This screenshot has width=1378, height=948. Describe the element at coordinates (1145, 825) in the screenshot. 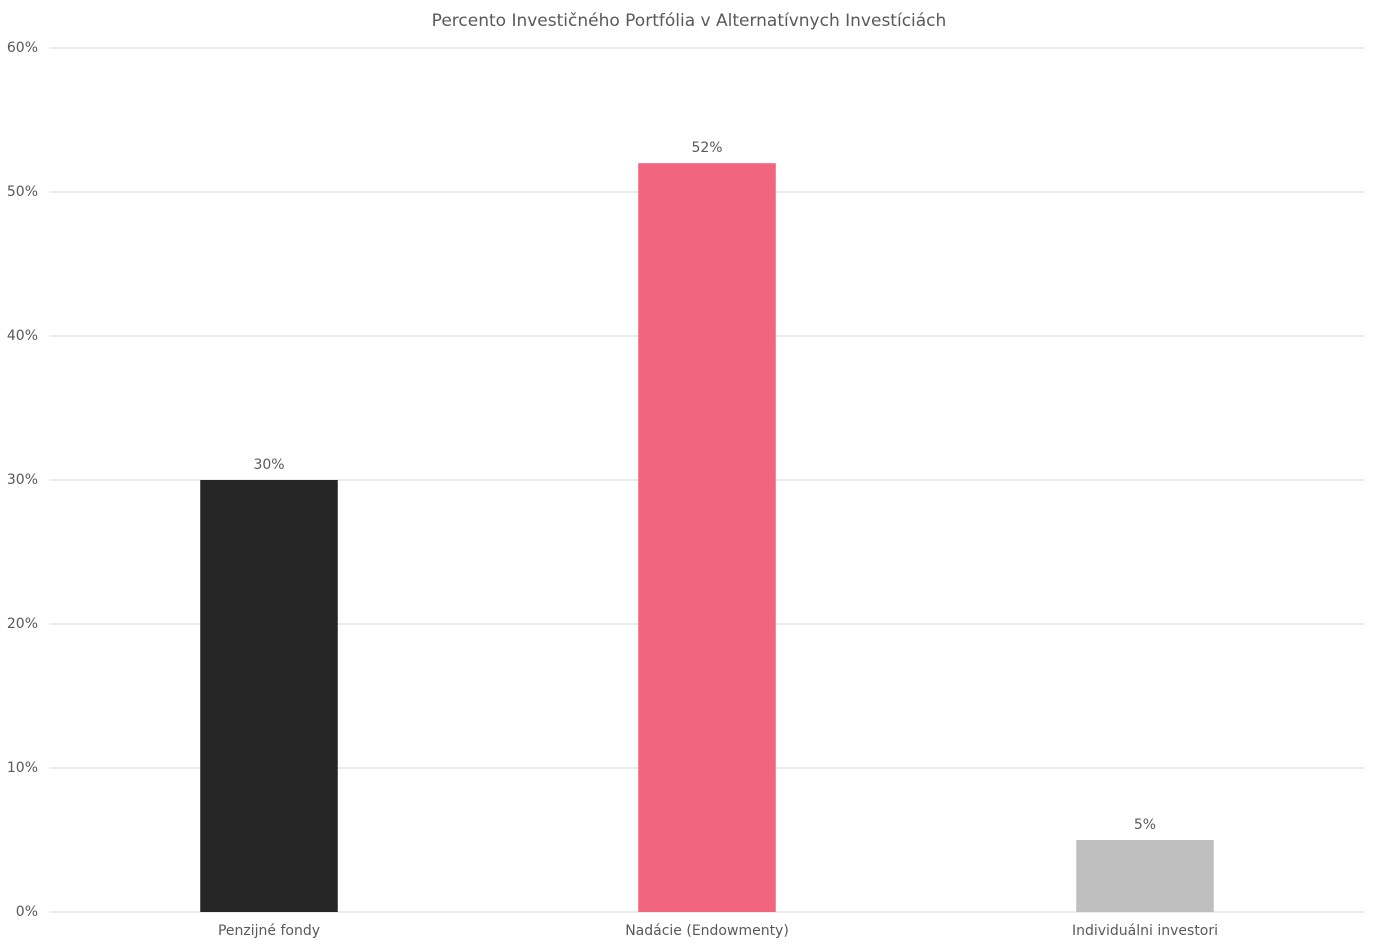

I see `value-label: 5%` at that location.